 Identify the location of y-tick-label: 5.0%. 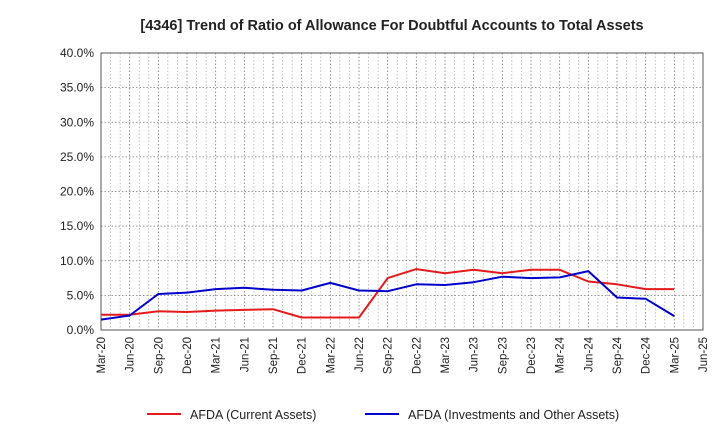
(81, 295).